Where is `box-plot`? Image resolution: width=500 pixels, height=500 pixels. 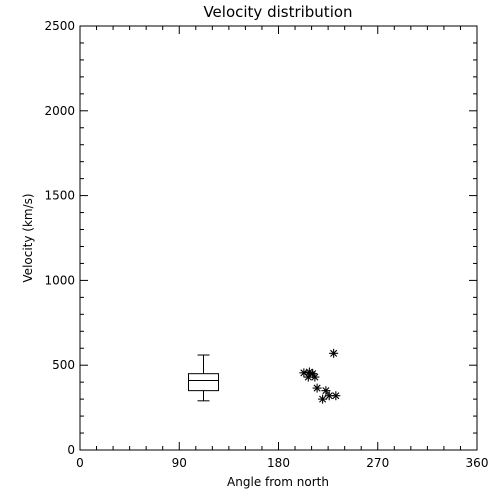 box-plot is located at coordinates (204, 378).